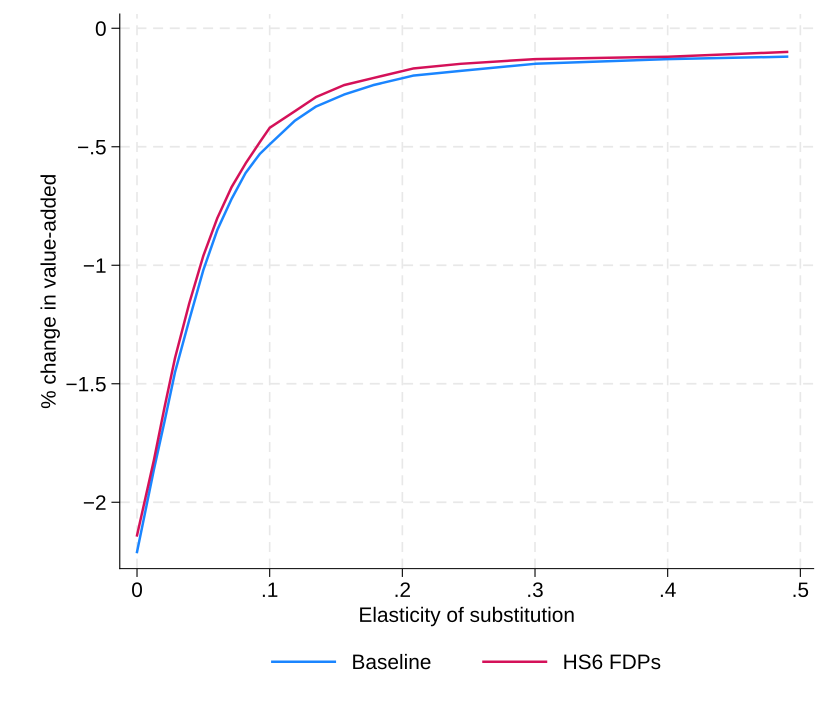  What do you see at coordinates (86, 384) in the screenshot?
I see `y-tick-label: −1.5` at bounding box center [86, 384].